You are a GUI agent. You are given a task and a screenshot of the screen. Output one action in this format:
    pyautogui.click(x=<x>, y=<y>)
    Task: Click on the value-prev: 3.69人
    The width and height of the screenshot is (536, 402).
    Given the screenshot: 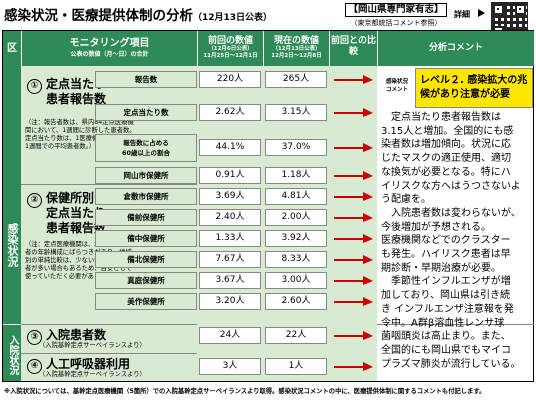 What is the action you would take?
    pyautogui.click(x=230, y=196)
    